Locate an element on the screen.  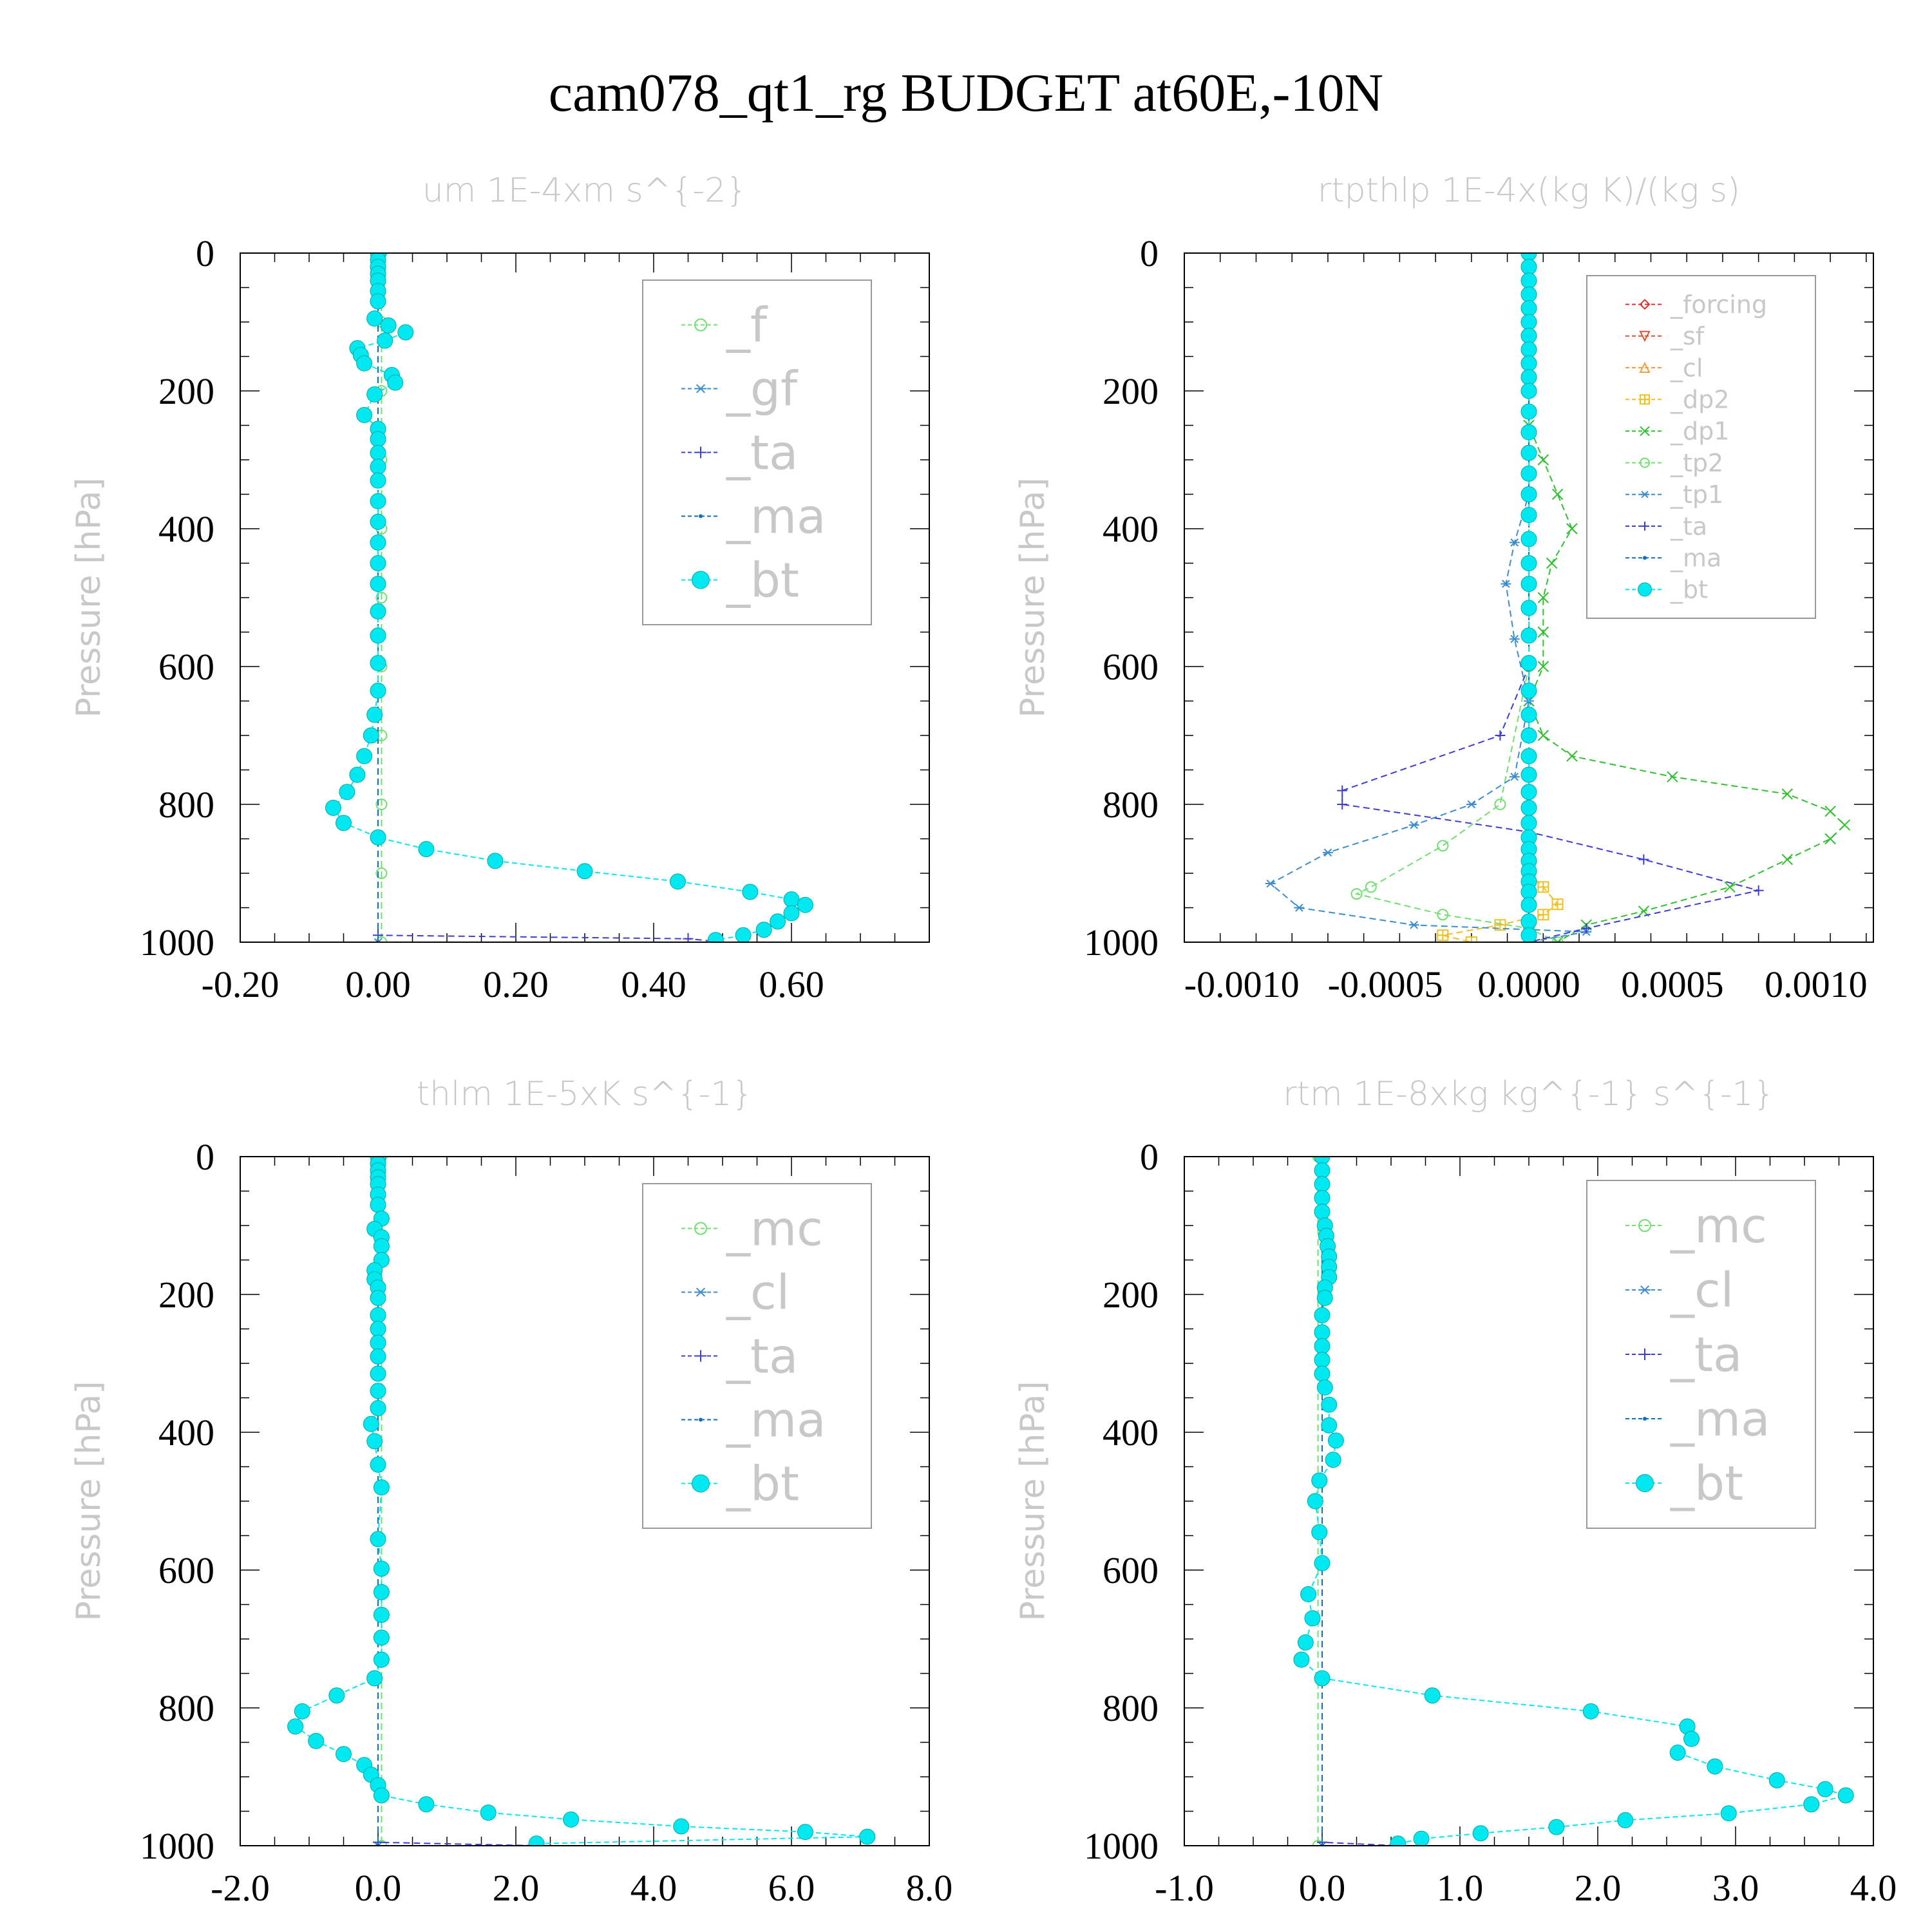
series-line-ta is located at coordinates (550, 597).